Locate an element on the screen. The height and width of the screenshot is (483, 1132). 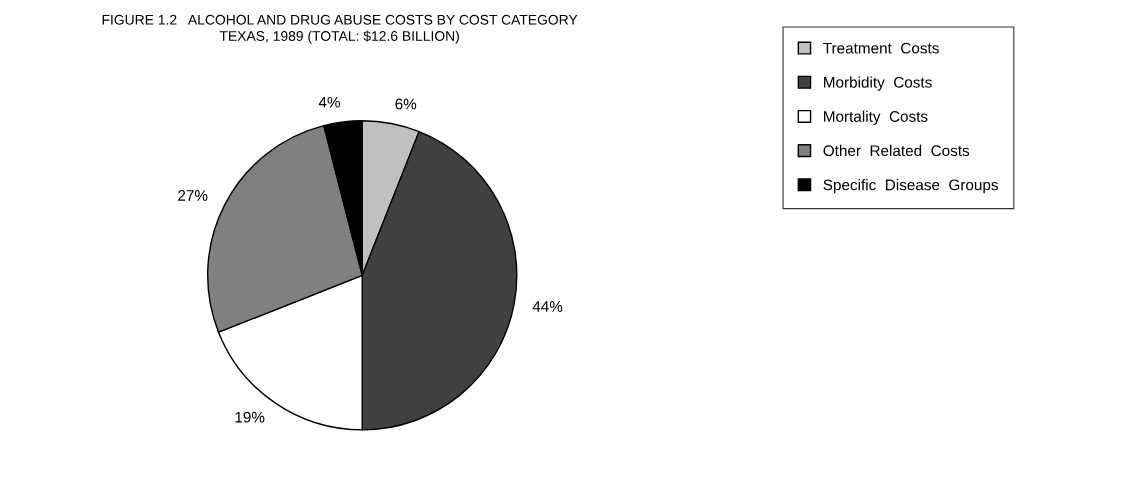
data-label: 4% is located at coordinates (329, 102).